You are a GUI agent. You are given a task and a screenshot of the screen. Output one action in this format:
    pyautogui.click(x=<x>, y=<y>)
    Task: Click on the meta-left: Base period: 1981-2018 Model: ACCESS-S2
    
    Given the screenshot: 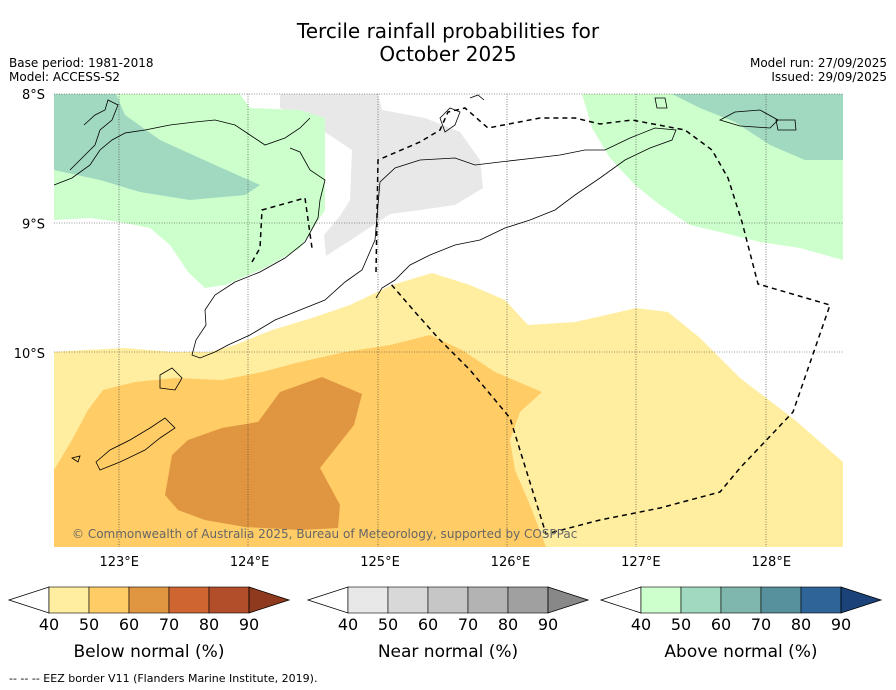 What is the action you would take?
    pyautogui.click(x=81, y=70)
    